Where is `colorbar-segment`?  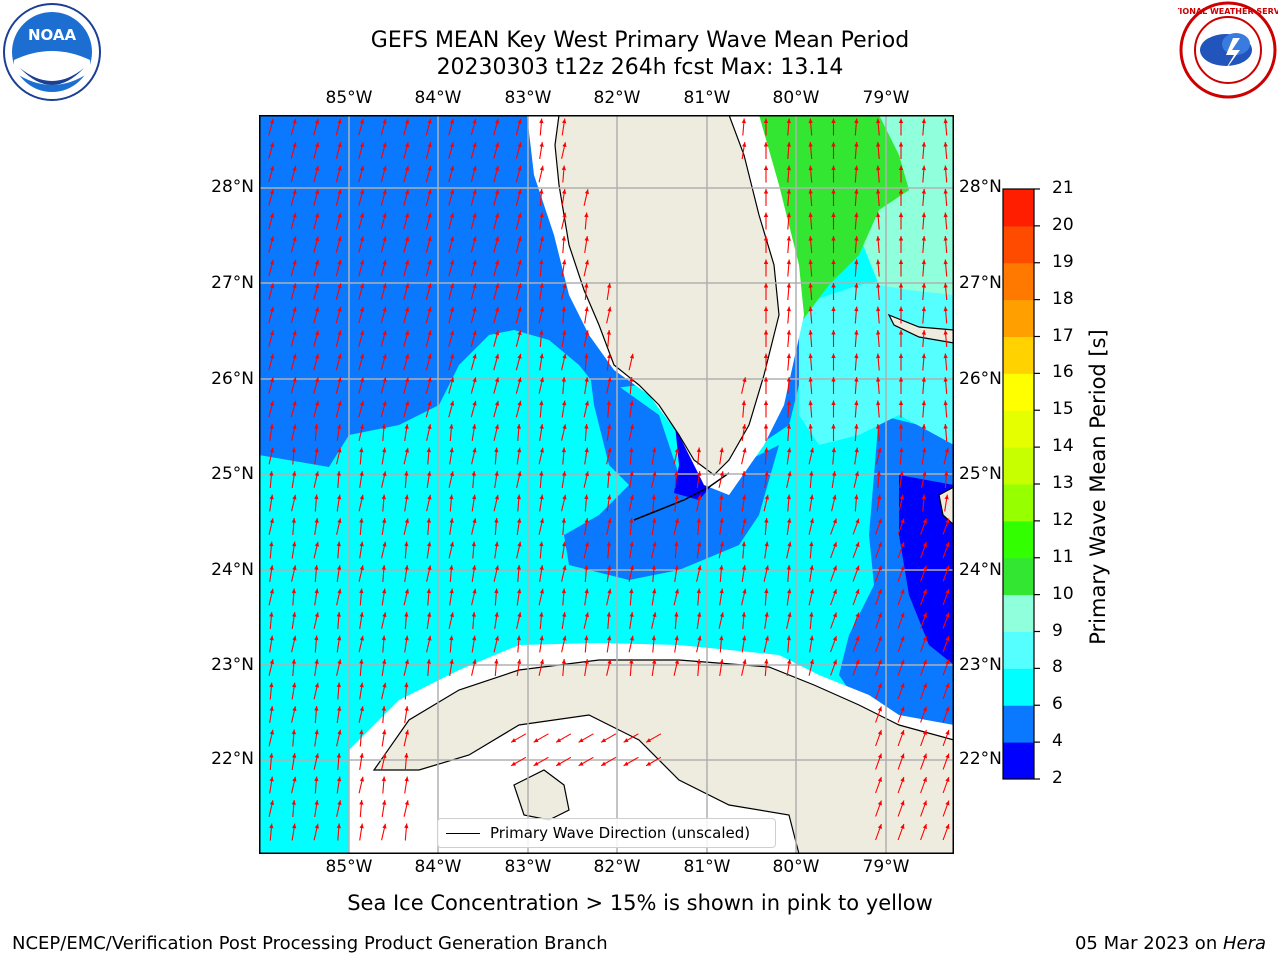 colorbar-segment is located at coordinates (1018, 724).